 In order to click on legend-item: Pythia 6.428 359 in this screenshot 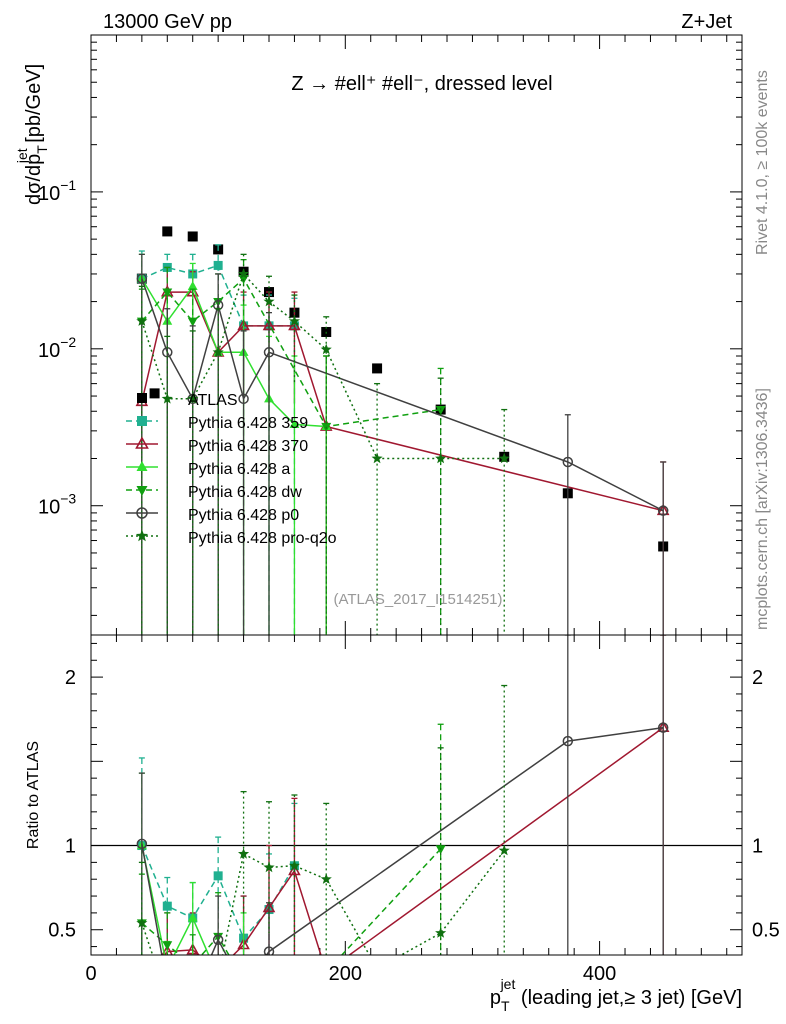, I will do `click(217, 423)`.